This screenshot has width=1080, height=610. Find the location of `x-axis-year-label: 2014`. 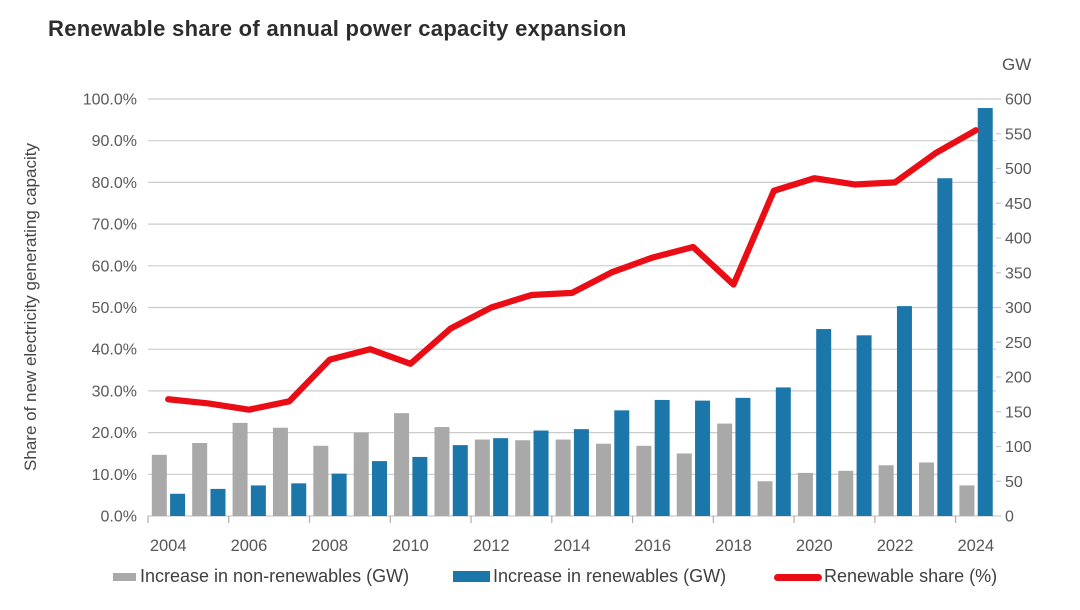

x-axis-year-label: 2014 is located at coordinates (572, 546).